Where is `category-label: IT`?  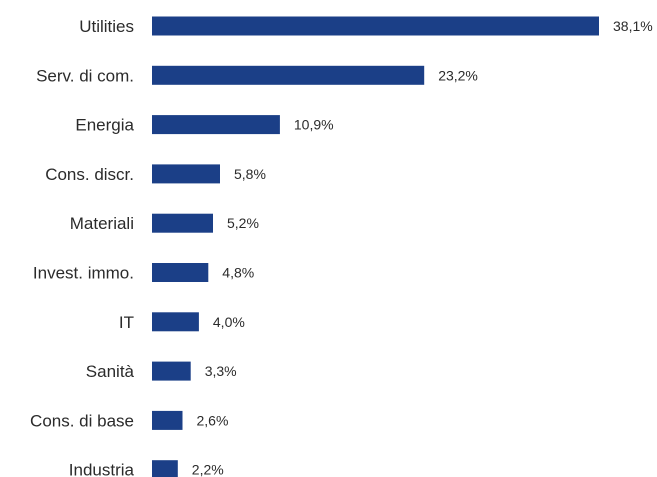
category-label: IT is located at coordinates (126, 322).